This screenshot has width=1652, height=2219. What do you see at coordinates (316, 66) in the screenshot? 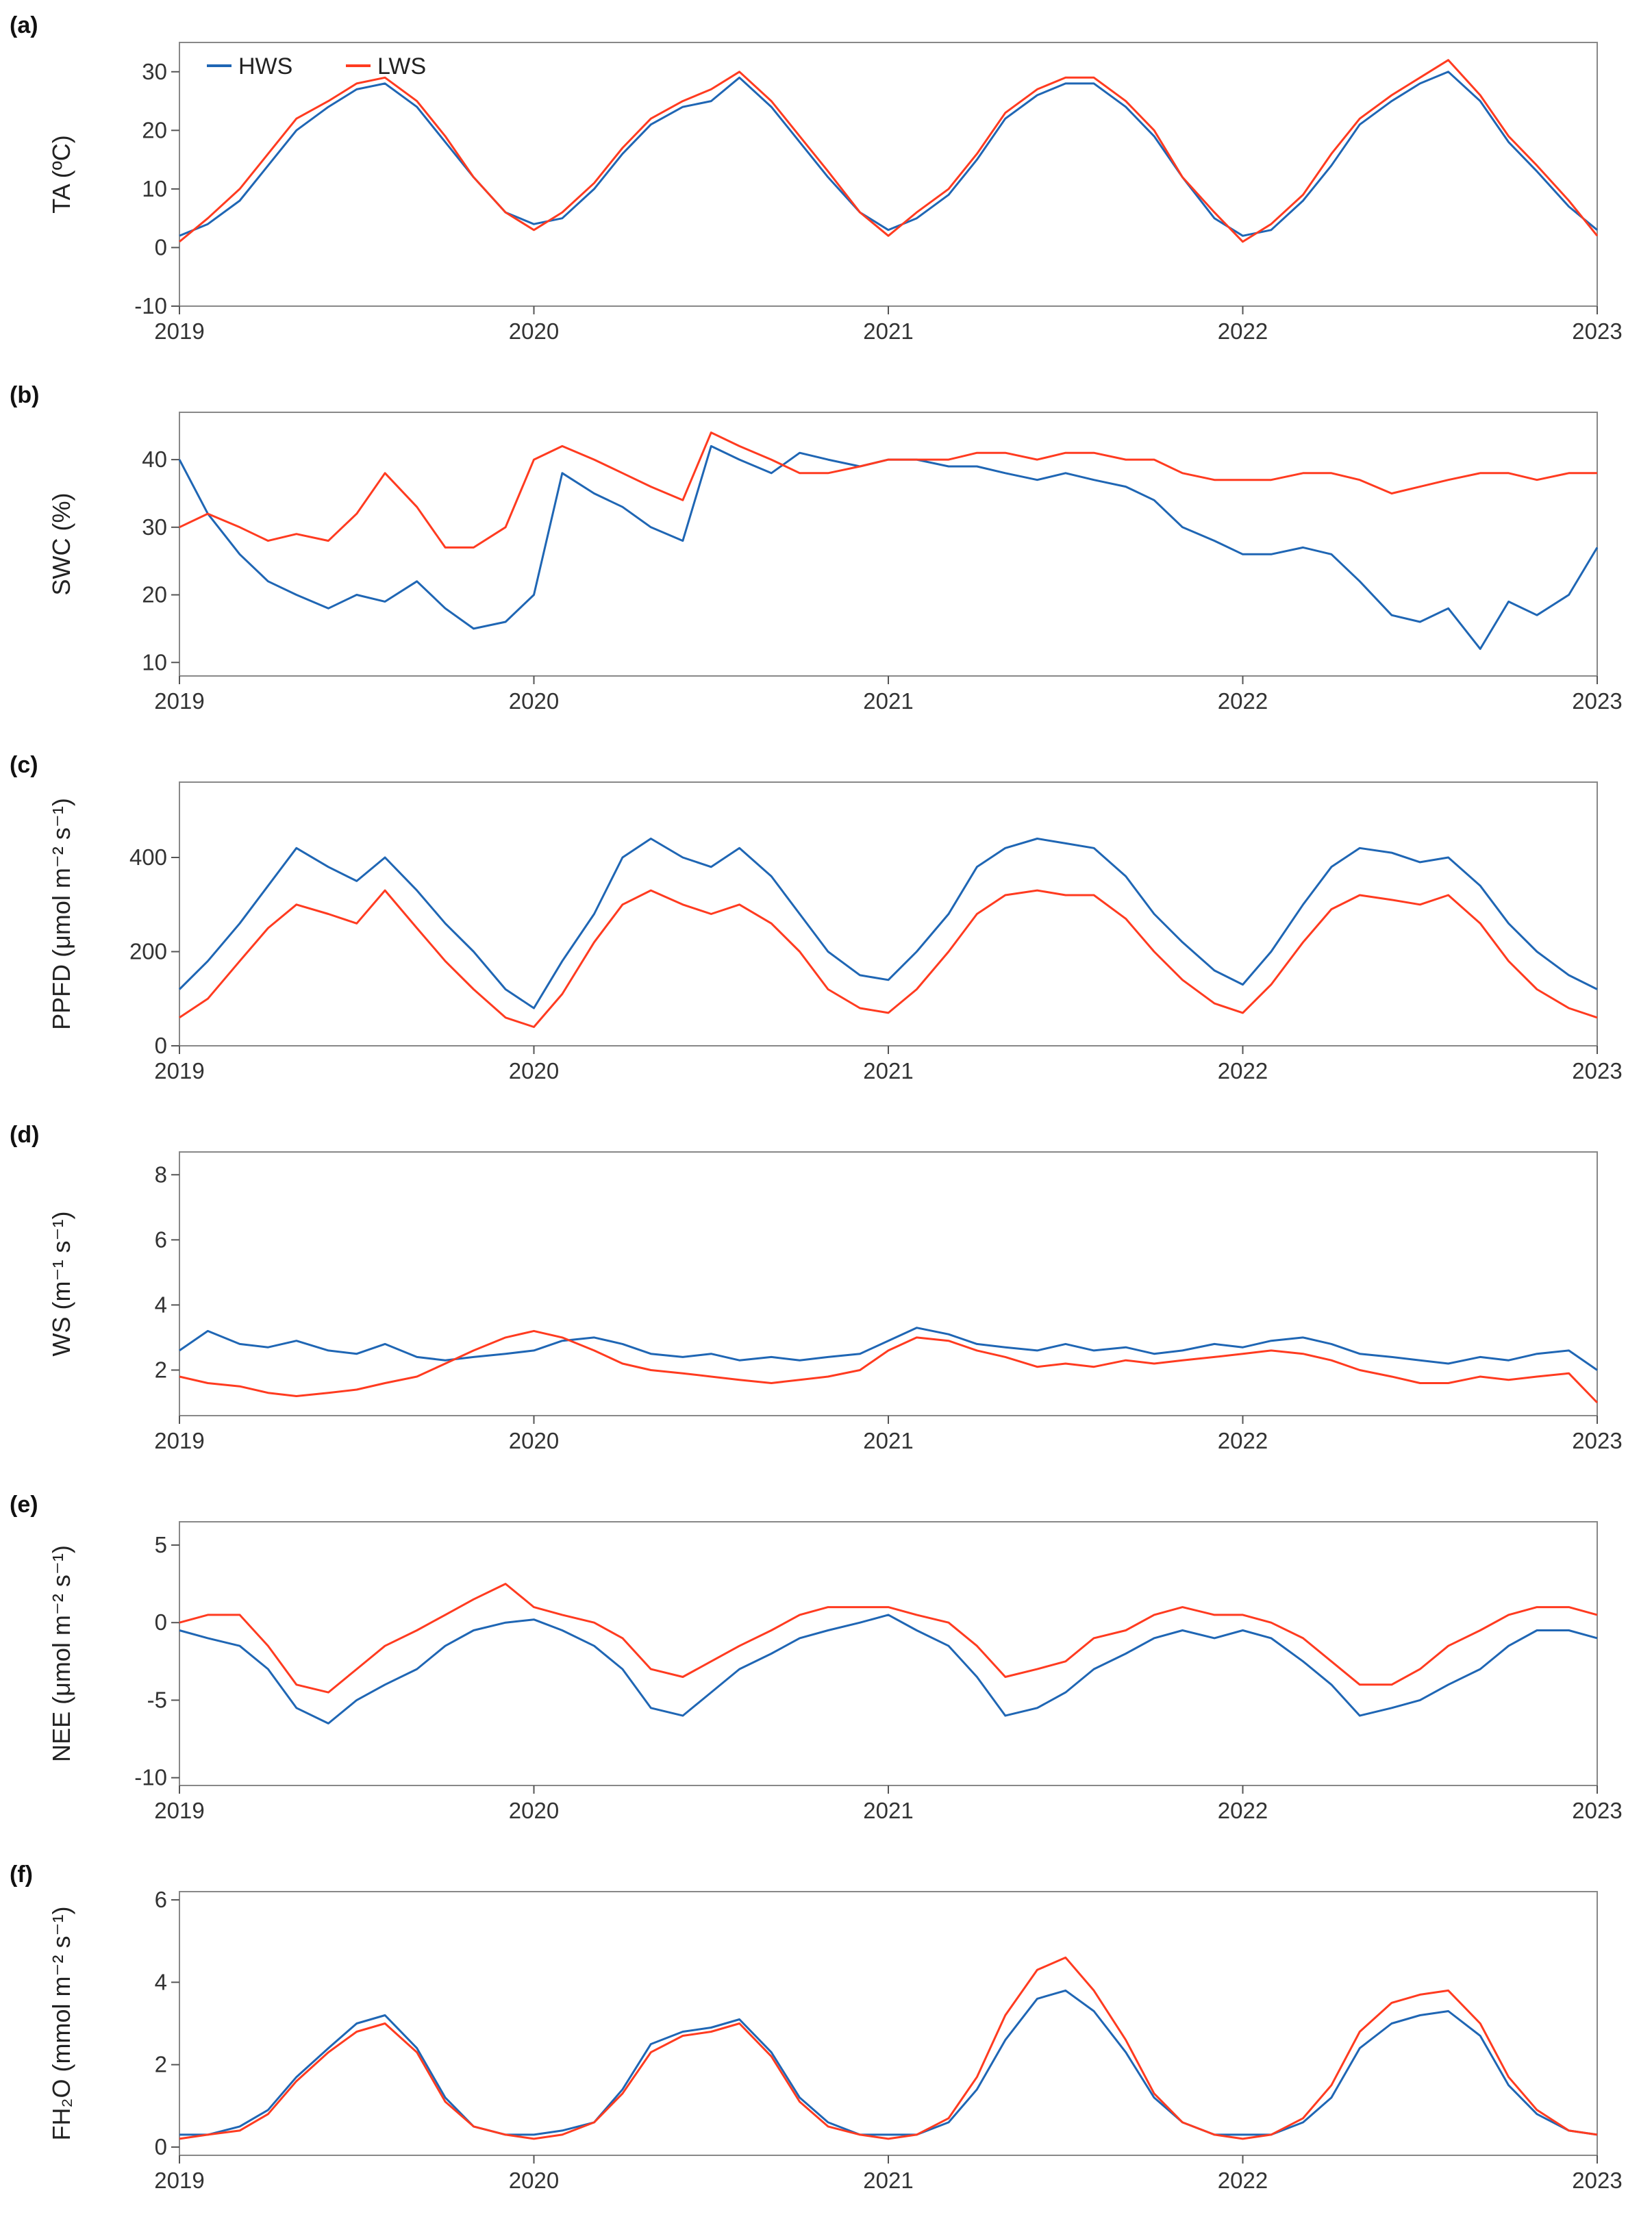
I see `legend: HWS LWS` at bounding box center [316, 66].